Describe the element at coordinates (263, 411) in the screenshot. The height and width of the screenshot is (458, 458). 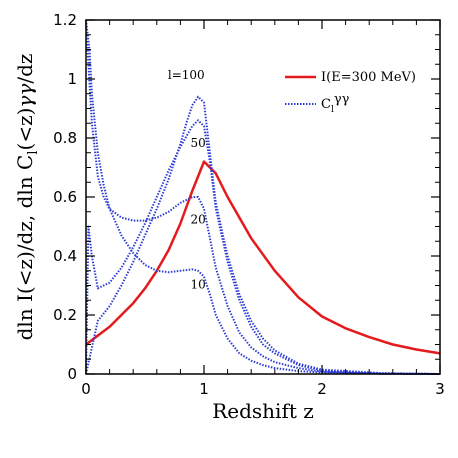
I see `x-axis-title: Redshift z` at that location.